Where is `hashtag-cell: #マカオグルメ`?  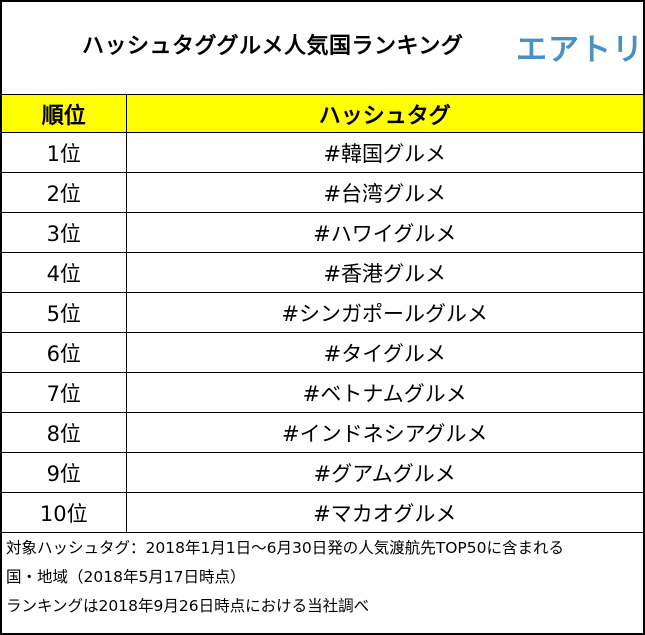 hashtag-cell: #マカオグルメ is located at coordinates (384, 512).